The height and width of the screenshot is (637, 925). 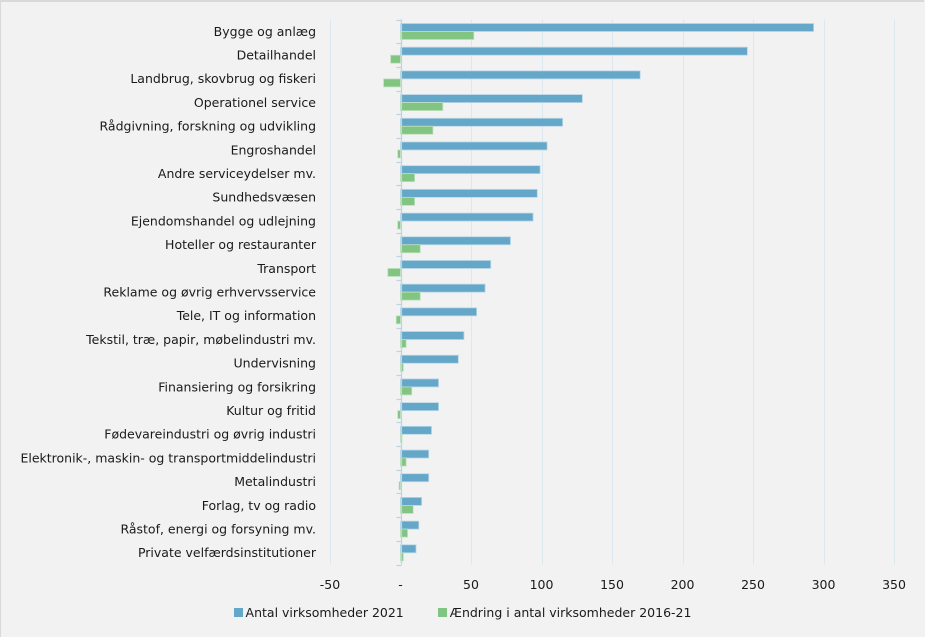 I want to click on legend-swatch-green, so click(x=442, y=612).